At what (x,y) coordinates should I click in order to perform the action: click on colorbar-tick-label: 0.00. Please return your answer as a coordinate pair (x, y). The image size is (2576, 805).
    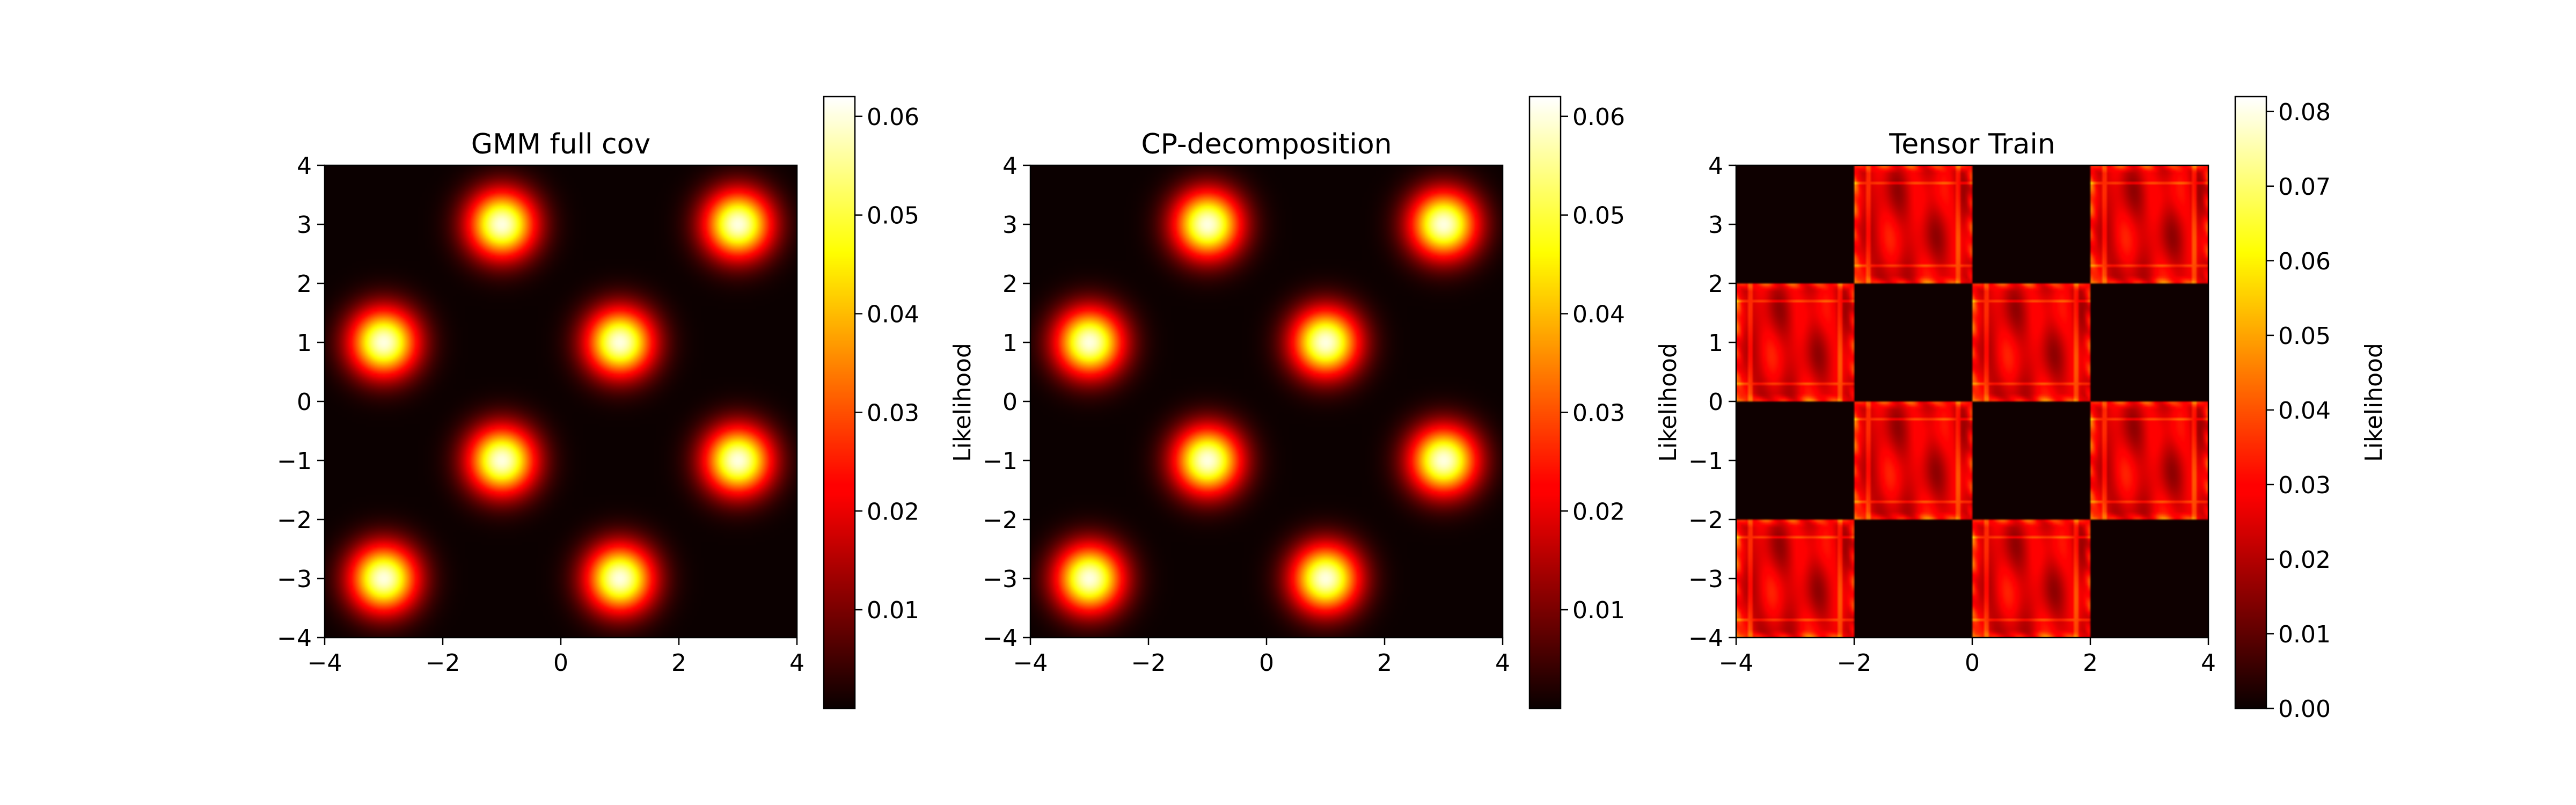
    Looking at the image, I should click on (2304, 709).